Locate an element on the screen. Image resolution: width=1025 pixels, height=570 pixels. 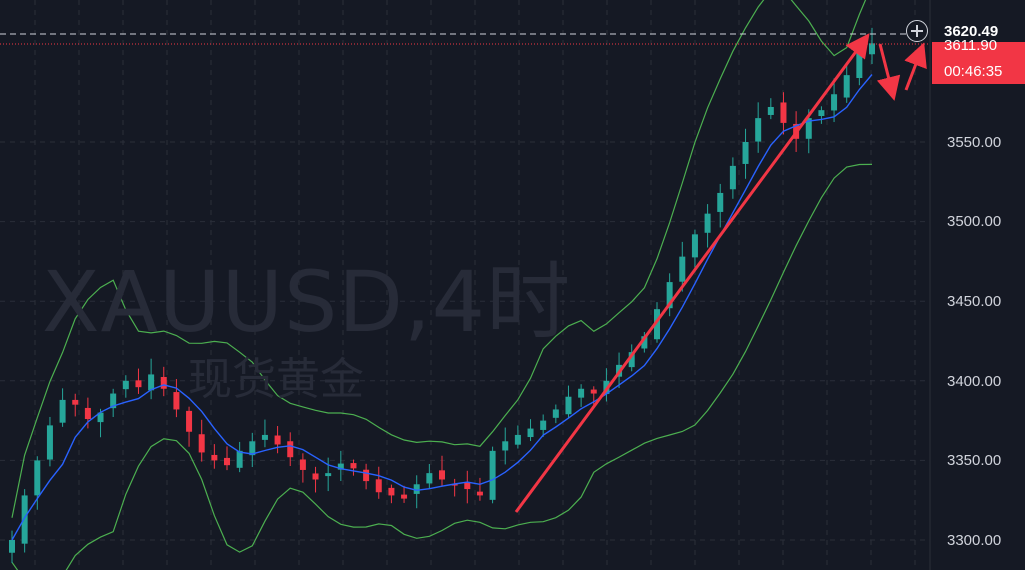
pullback-arrow is located at coordinates (888, 72).